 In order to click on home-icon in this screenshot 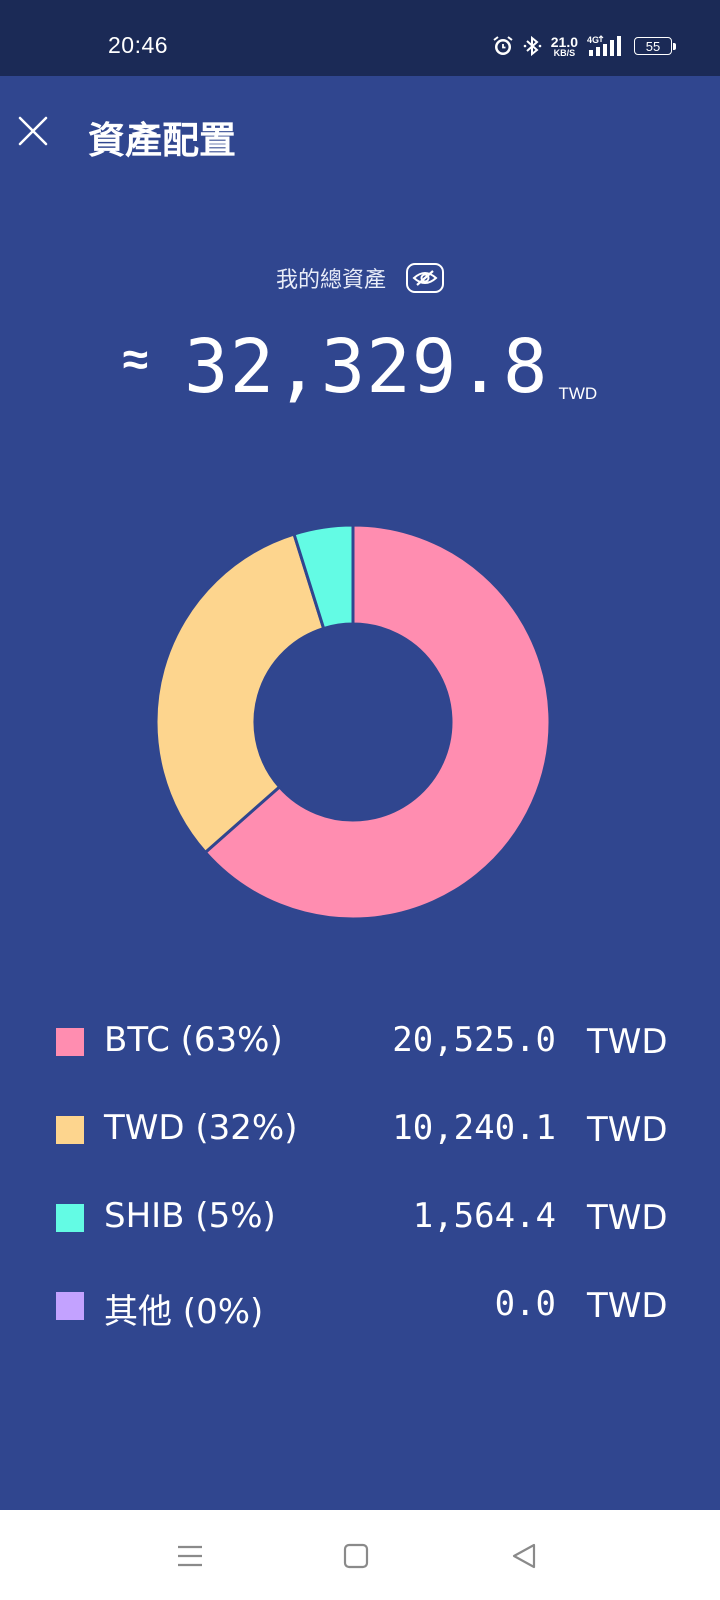, I will do `click(356, 1556)`.